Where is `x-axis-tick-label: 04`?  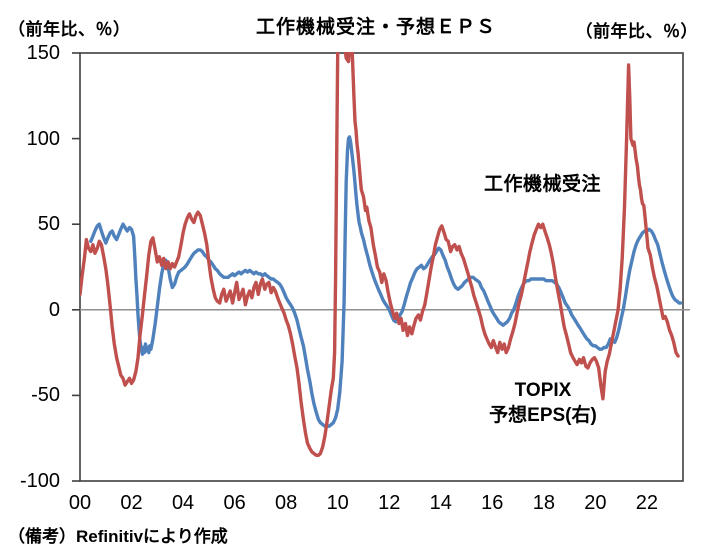 x-axis-tick-label: 04 is located at coordinates (183, 503).